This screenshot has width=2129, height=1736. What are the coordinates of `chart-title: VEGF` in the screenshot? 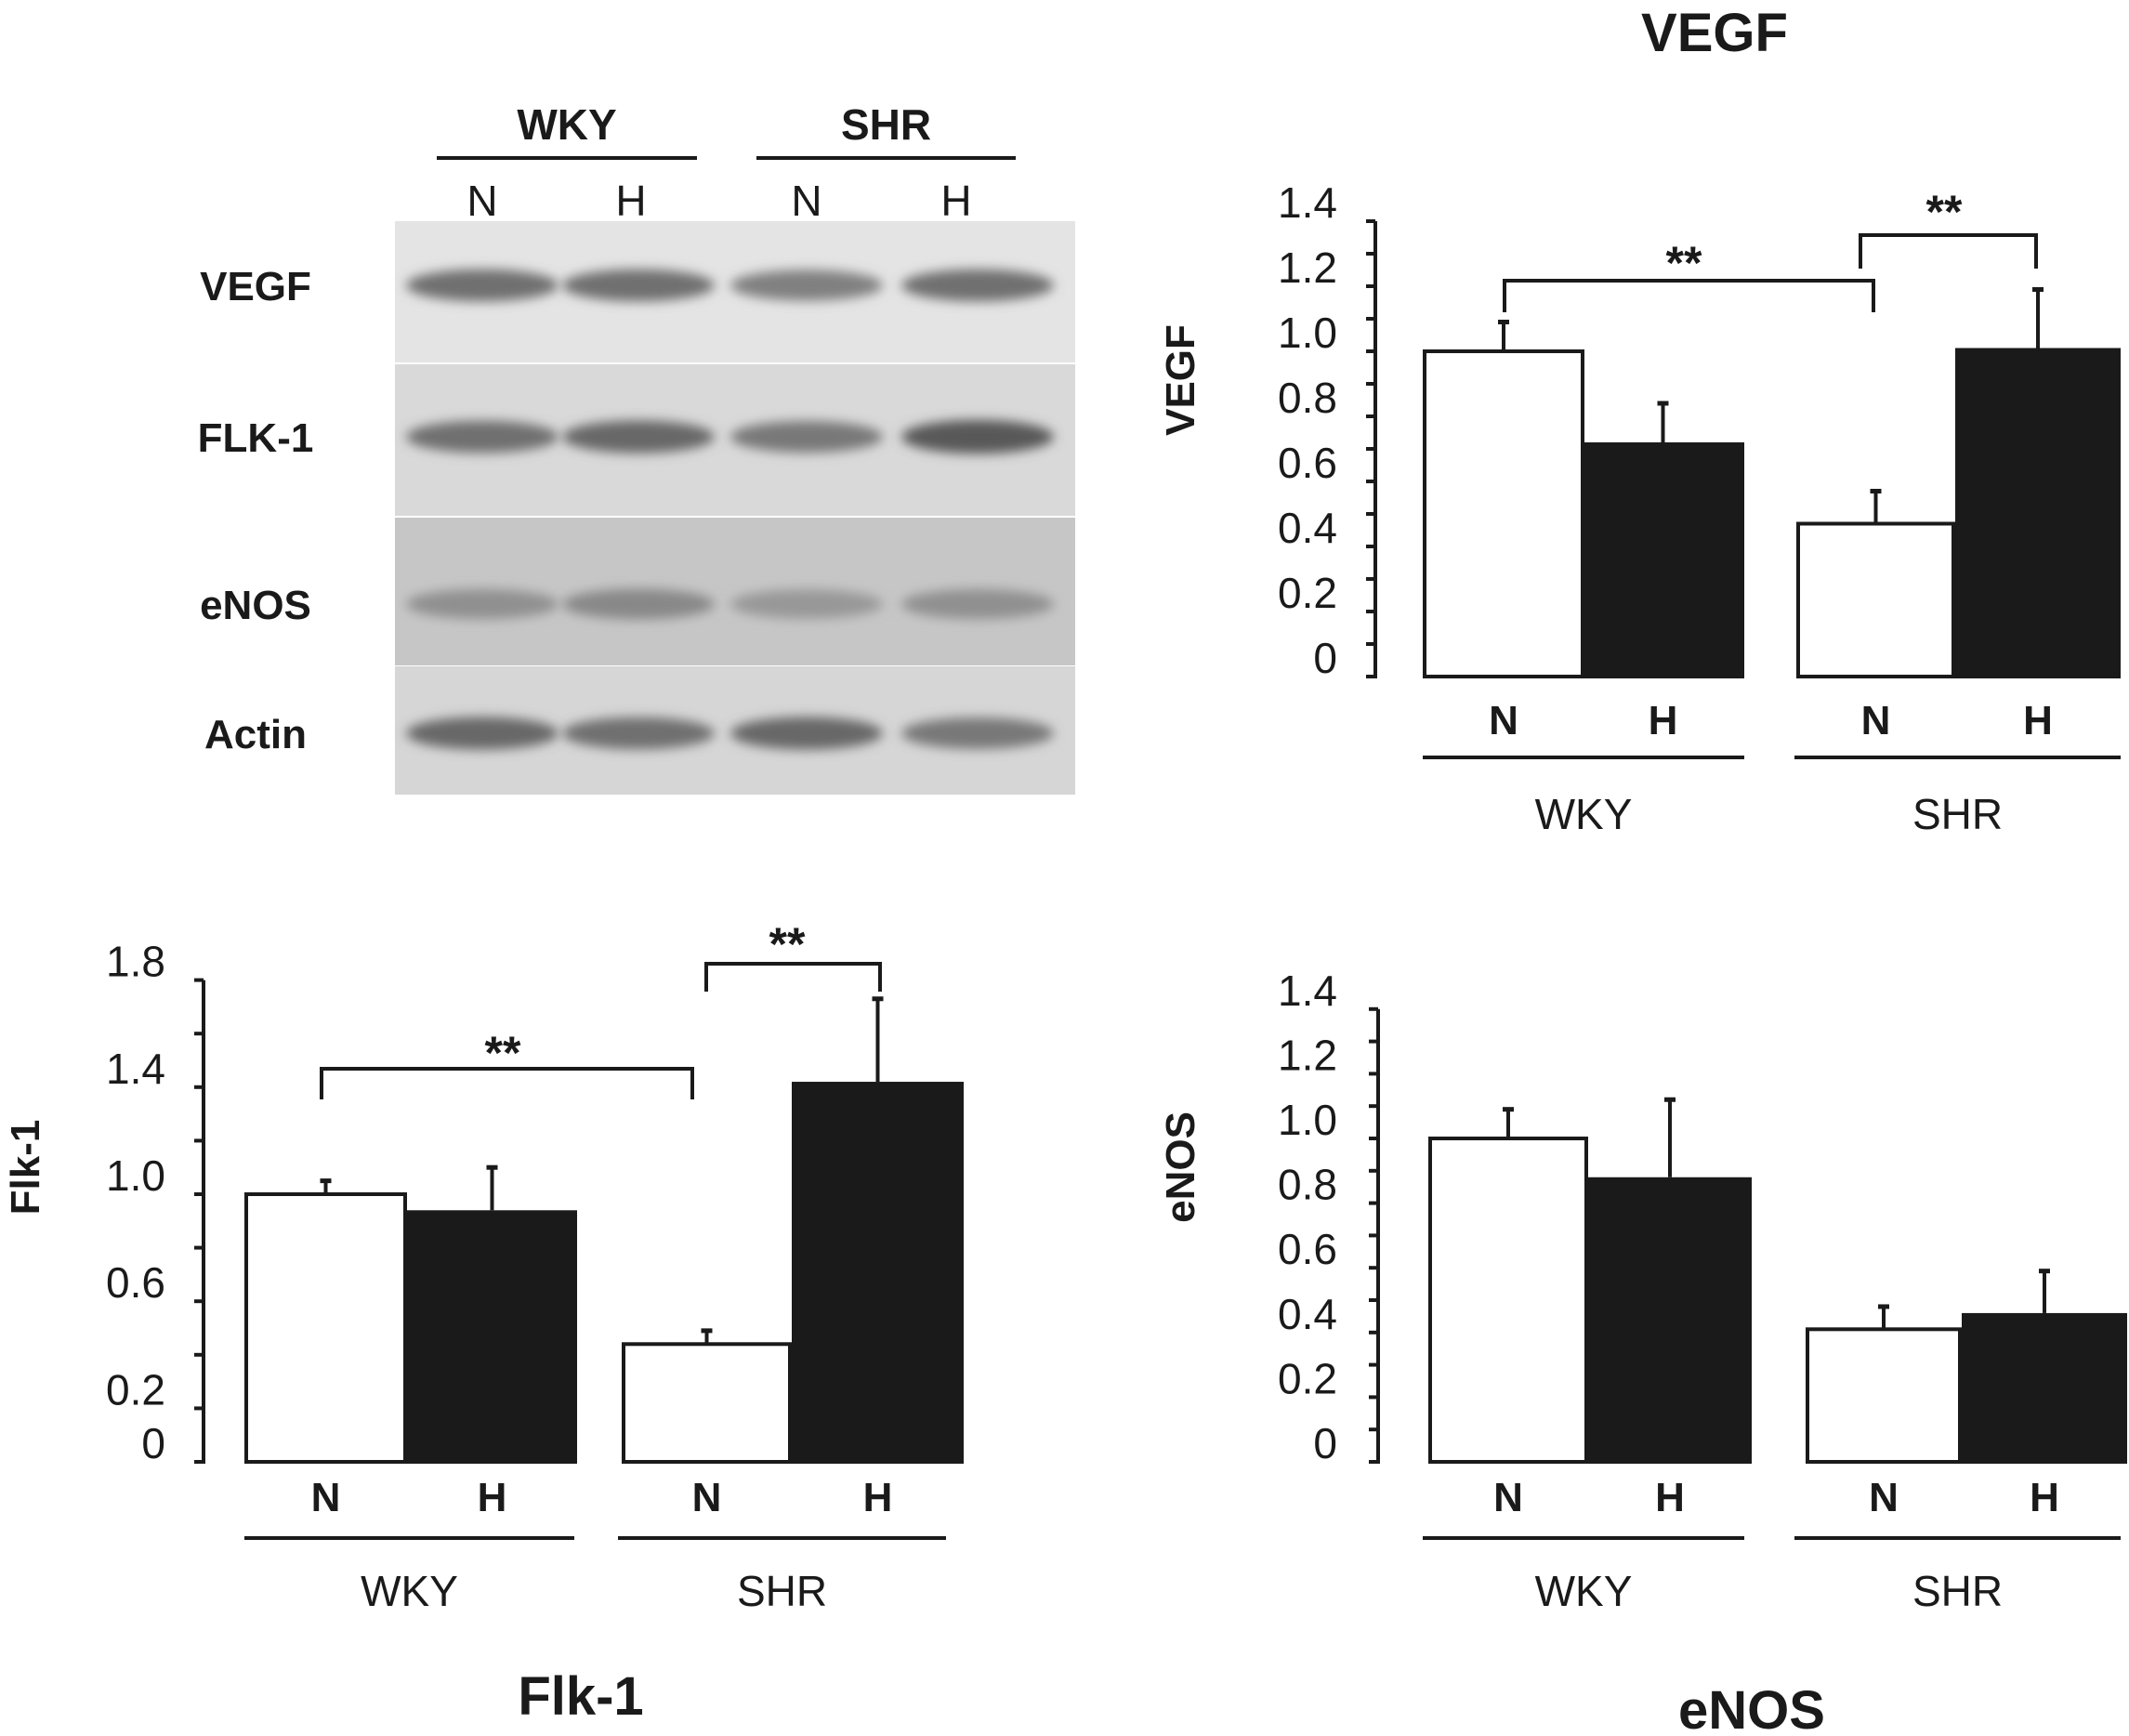 It's located at (1714, 33).